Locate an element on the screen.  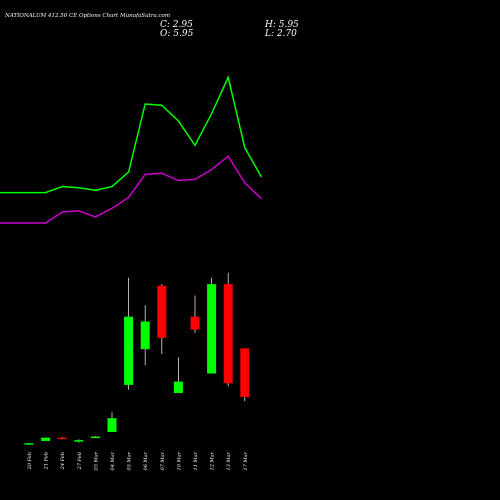
candle-11-mar is located at coordinates (212, 325).